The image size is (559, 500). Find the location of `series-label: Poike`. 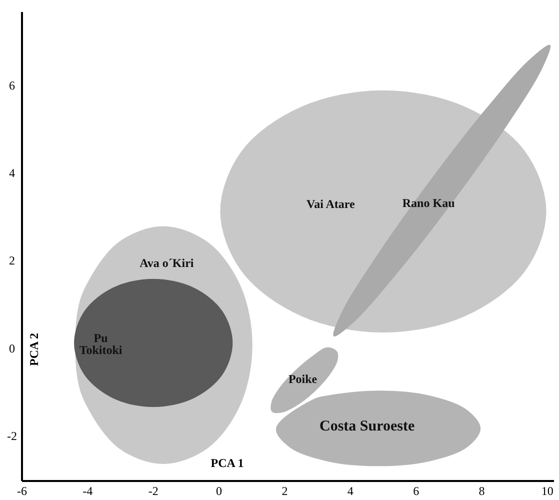

series-label: Poike is located at coordinates (303, 379).